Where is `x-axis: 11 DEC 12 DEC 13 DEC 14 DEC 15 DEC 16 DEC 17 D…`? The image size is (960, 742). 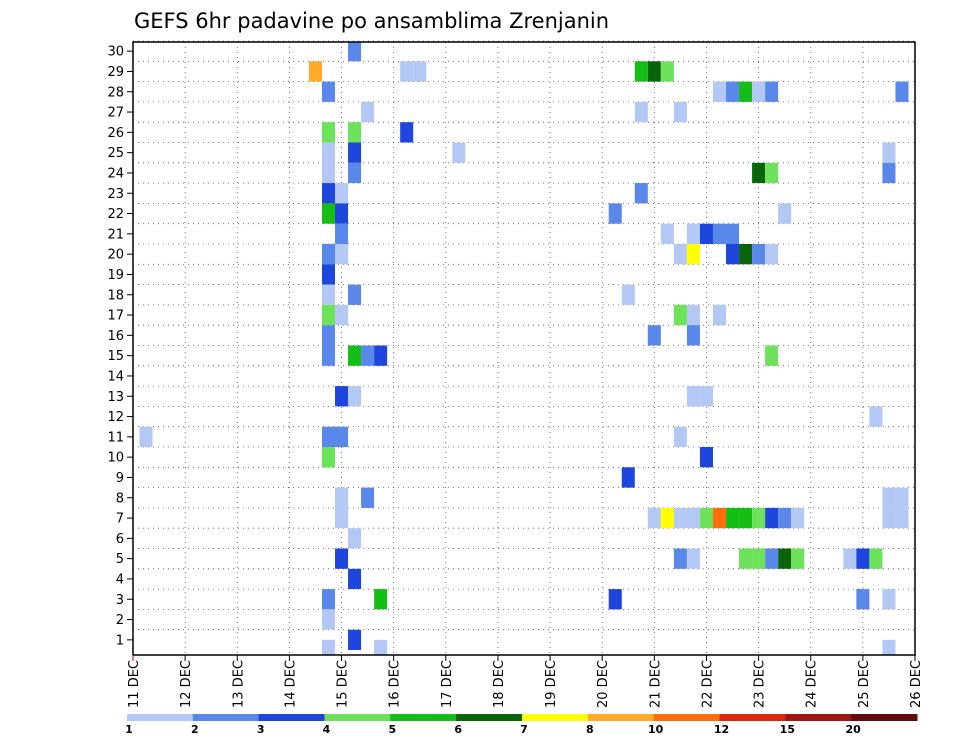 x-axis: 11 DEC 12 DEC 13 DEC 14 DEC 15 DEC 16 DEC 17 D… is located at coordinates (525, 681).